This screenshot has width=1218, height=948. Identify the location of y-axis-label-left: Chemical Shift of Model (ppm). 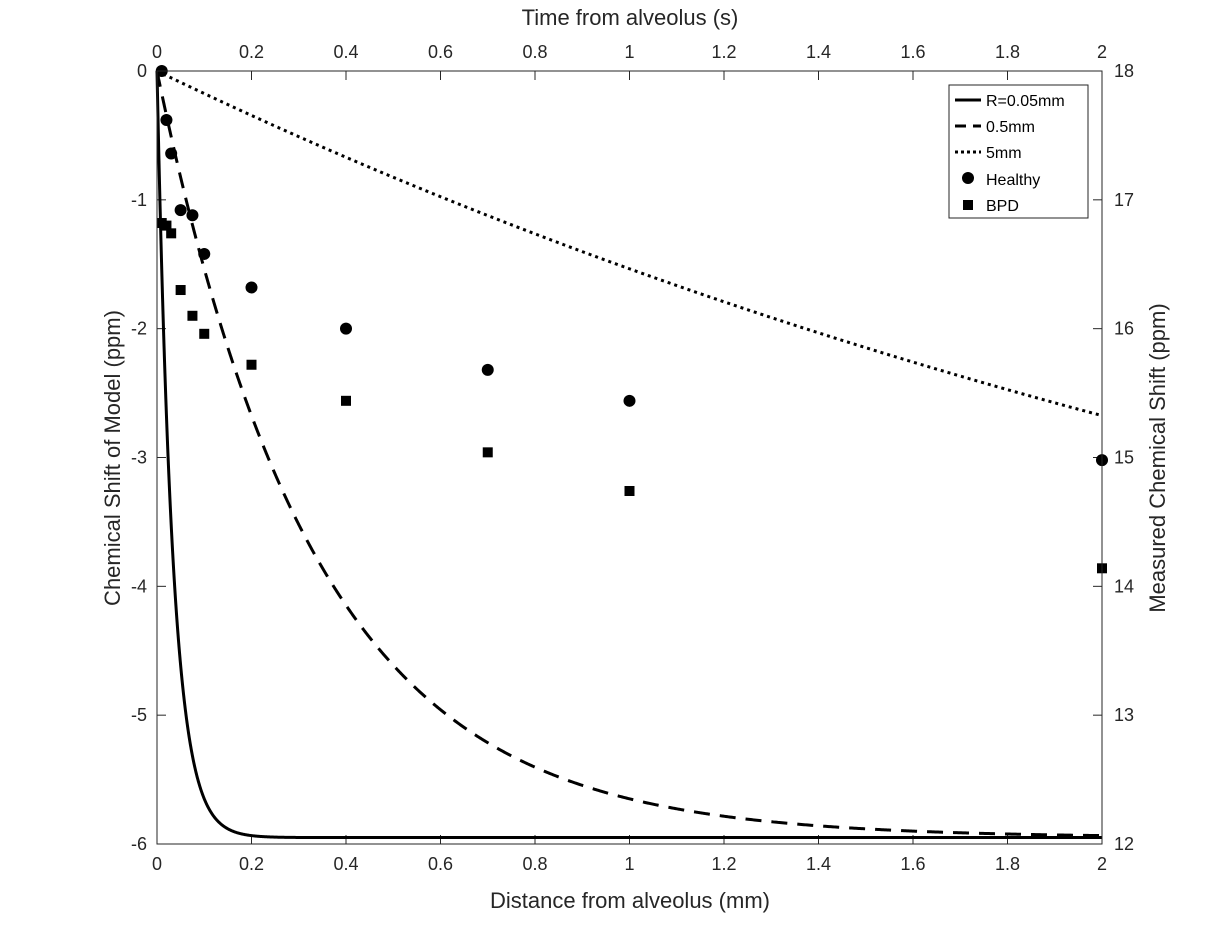
(112, 458).